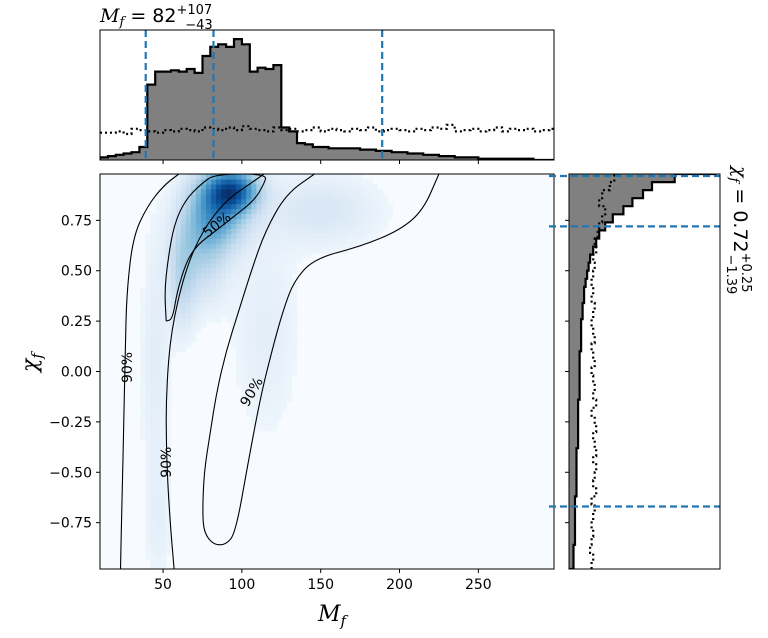  What do you see at coordinates (138, 16) in the screenshot?
I see `top-title-equals: =` at bounding box center [138, 16].